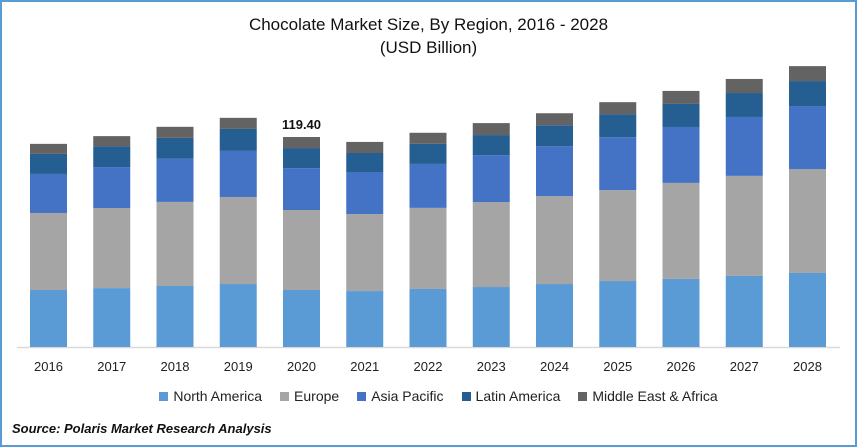  What do you see at coordinates (301, 250) in the screenshot?
I see `bar-segment-2020-europe` at bounding box center [301, 250].